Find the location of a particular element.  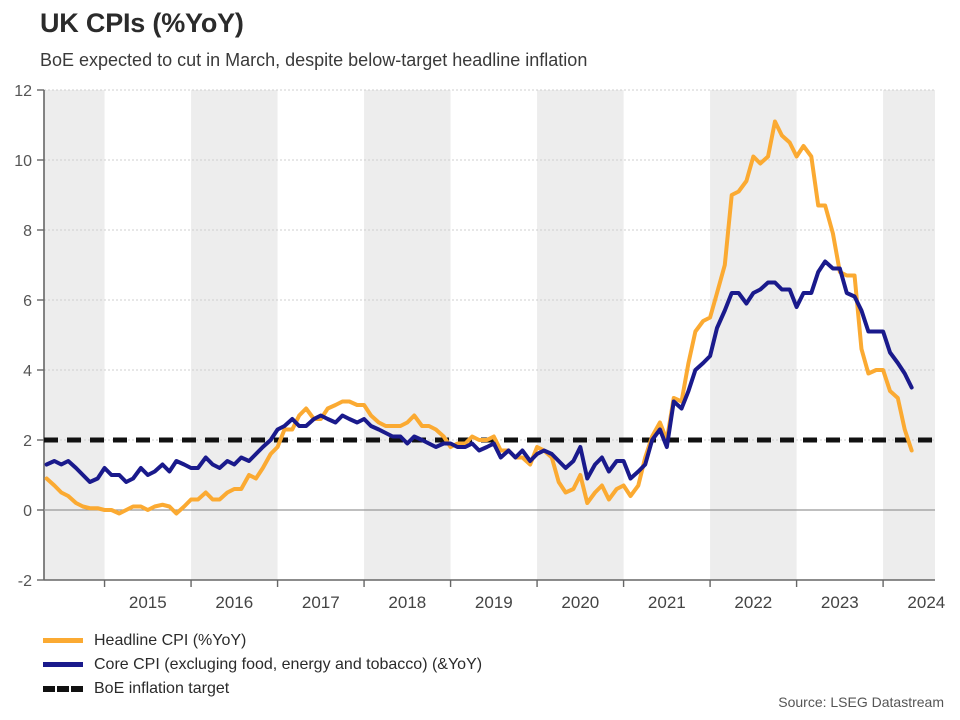

svg-text: 2016 is located at coordinates (234, 602).